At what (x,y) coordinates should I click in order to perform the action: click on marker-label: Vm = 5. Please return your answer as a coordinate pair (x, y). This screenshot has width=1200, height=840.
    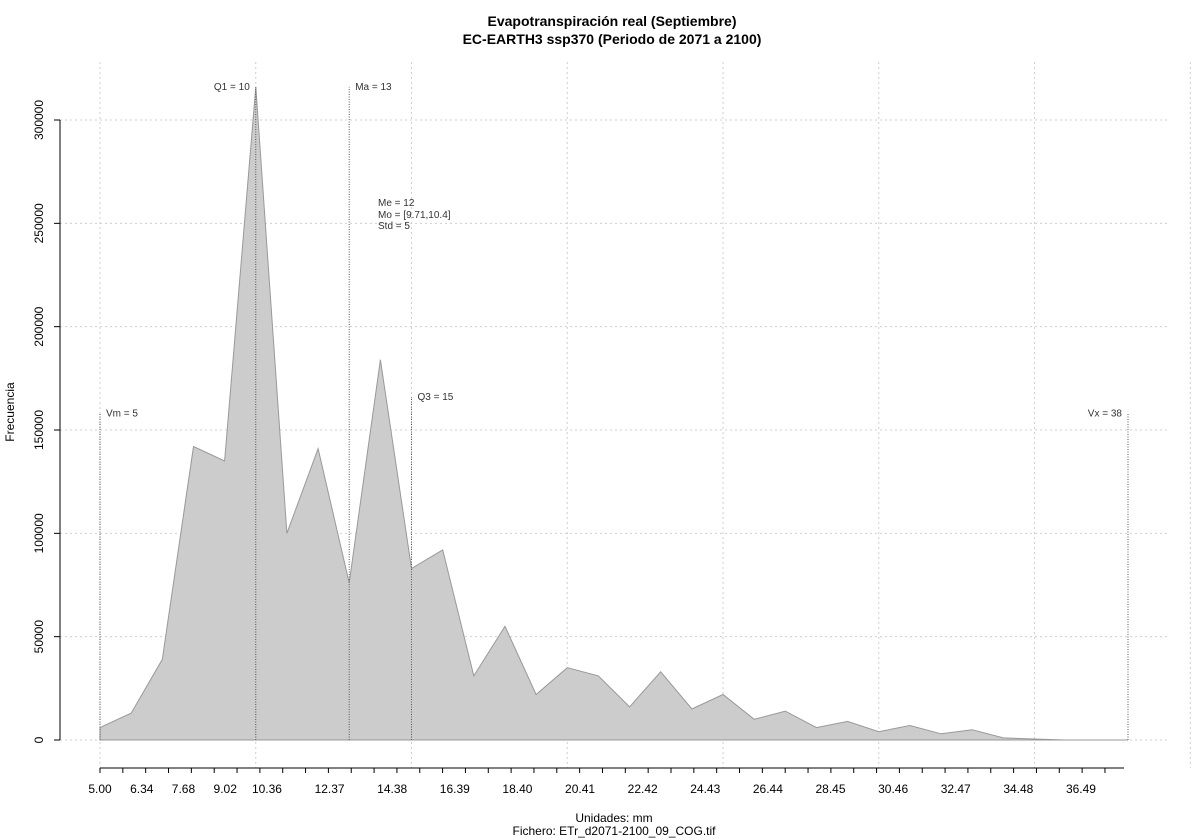
    Looking at the image, I should click on (122, 413).